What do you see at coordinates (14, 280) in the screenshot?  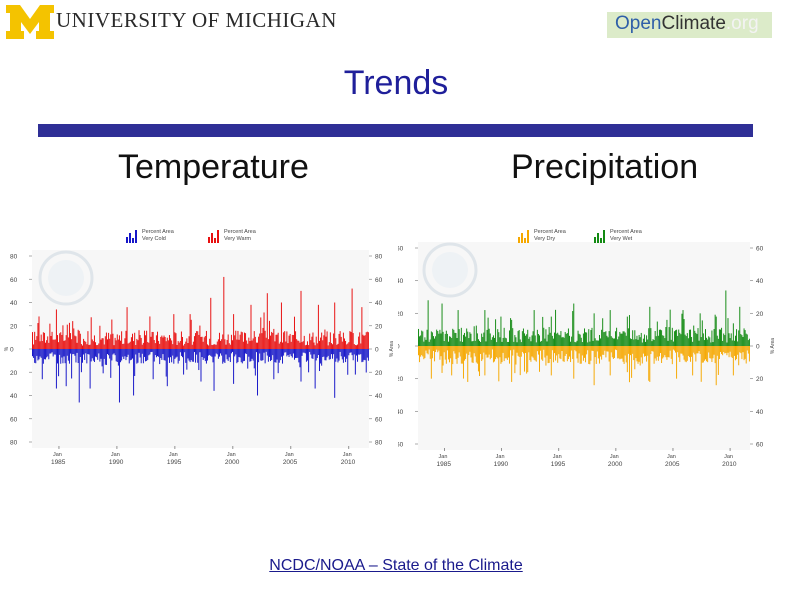 I see `y-tick-label-left: 60` at bounding box center [14, 280].